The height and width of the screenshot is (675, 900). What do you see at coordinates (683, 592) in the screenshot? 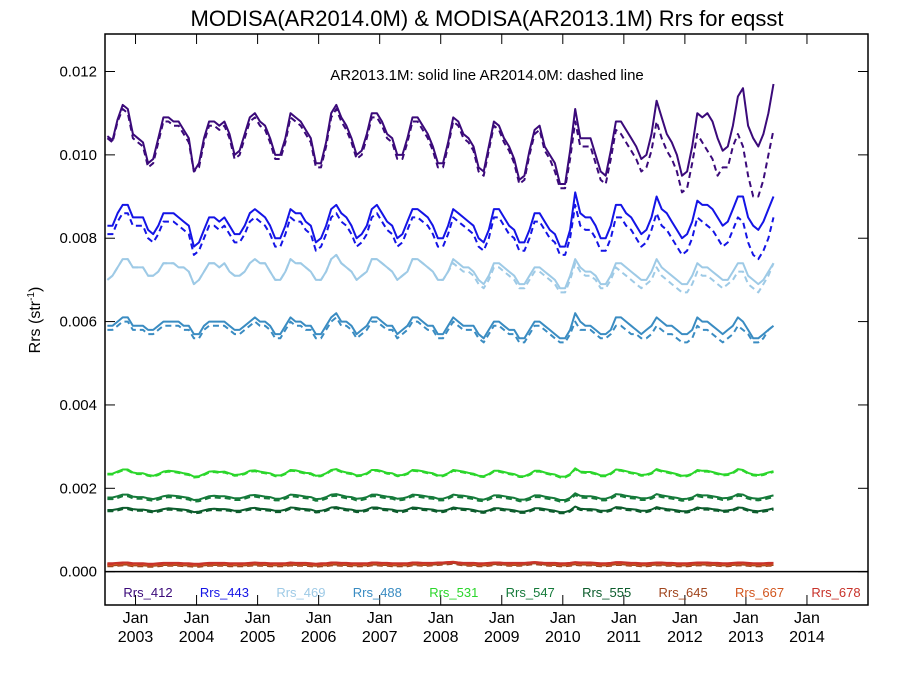
I see `legend-rrs-645: Rrs_645` at bounding box center [683, 592].